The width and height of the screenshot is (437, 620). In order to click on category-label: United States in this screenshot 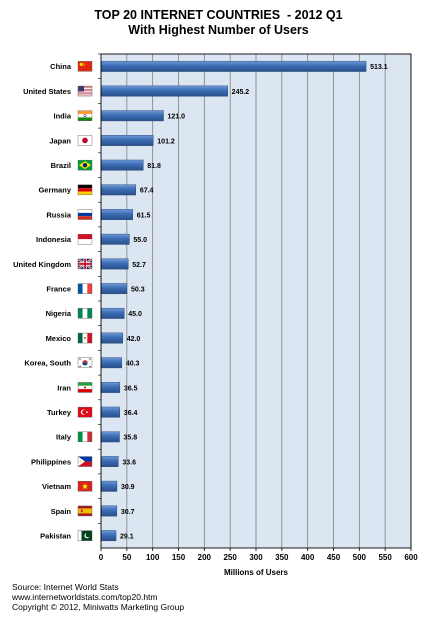, I will do `click(47, 91)`.